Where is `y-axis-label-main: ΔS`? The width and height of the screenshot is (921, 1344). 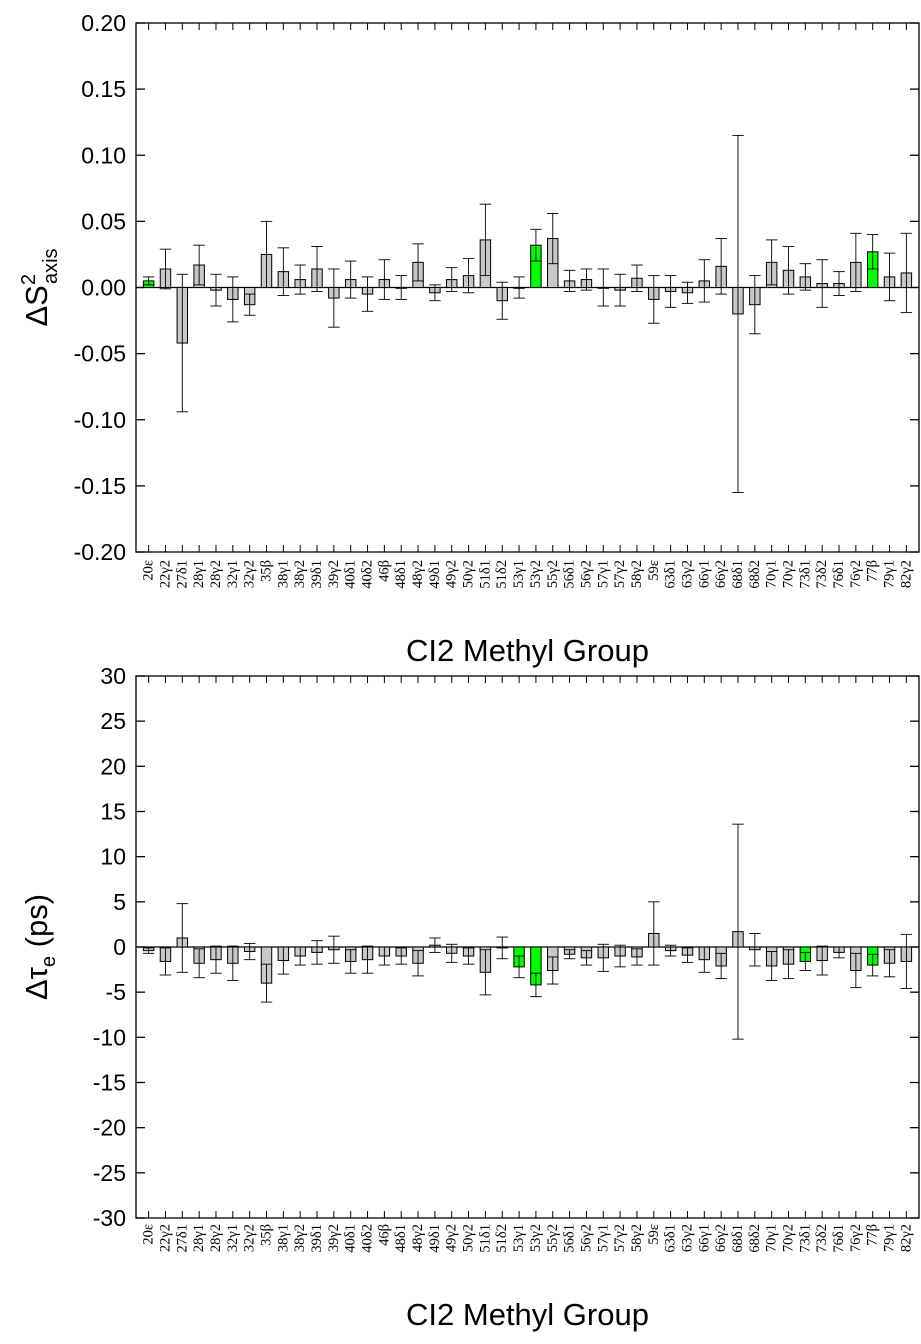 y-axis-label-main: ΔS is located at coordinates (36, 305).